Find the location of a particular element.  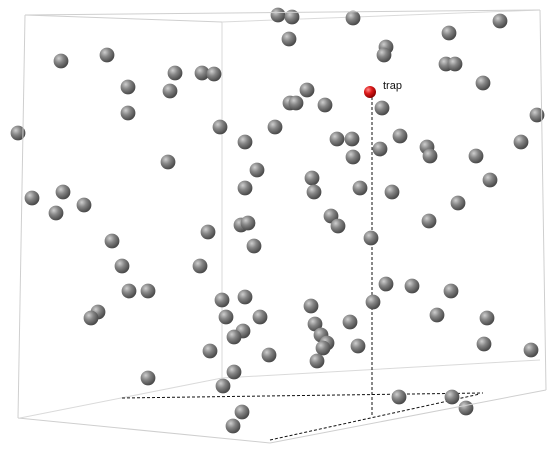

floor-guide-y is located at coordinates (375, 417).